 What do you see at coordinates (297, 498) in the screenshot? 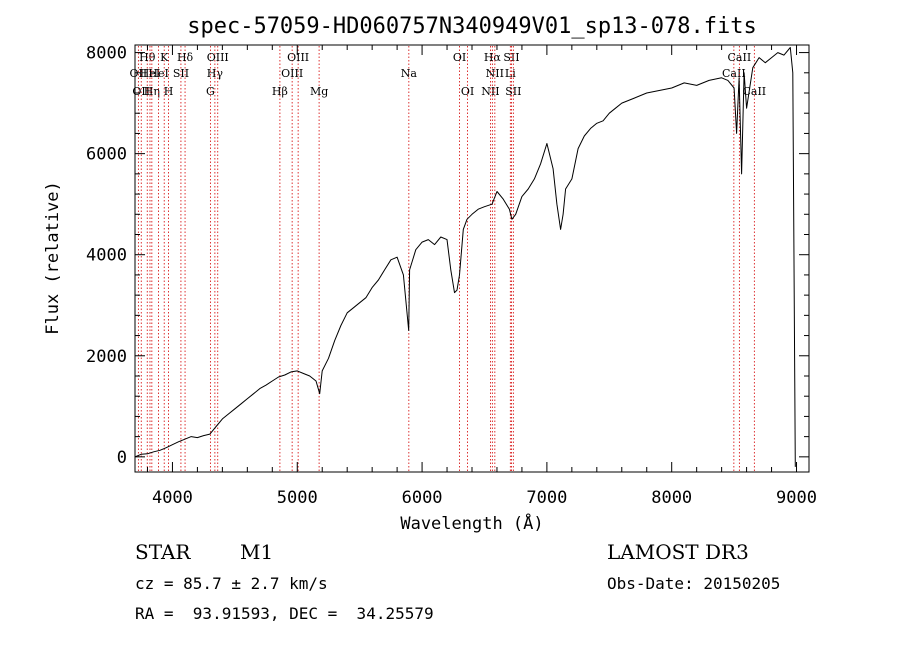
I see `x-tick-label: 5000` at bounding box center [297, 498].